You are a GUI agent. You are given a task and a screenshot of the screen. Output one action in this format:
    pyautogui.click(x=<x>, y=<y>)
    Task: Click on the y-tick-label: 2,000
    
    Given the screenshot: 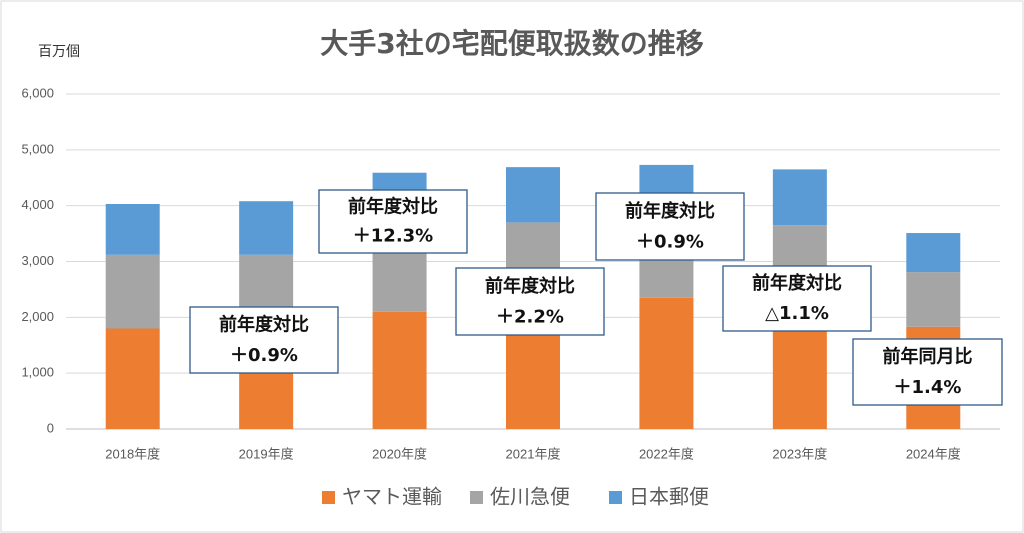 What is the action you would take?
    pyautogui.click(x=37, y=316)
    